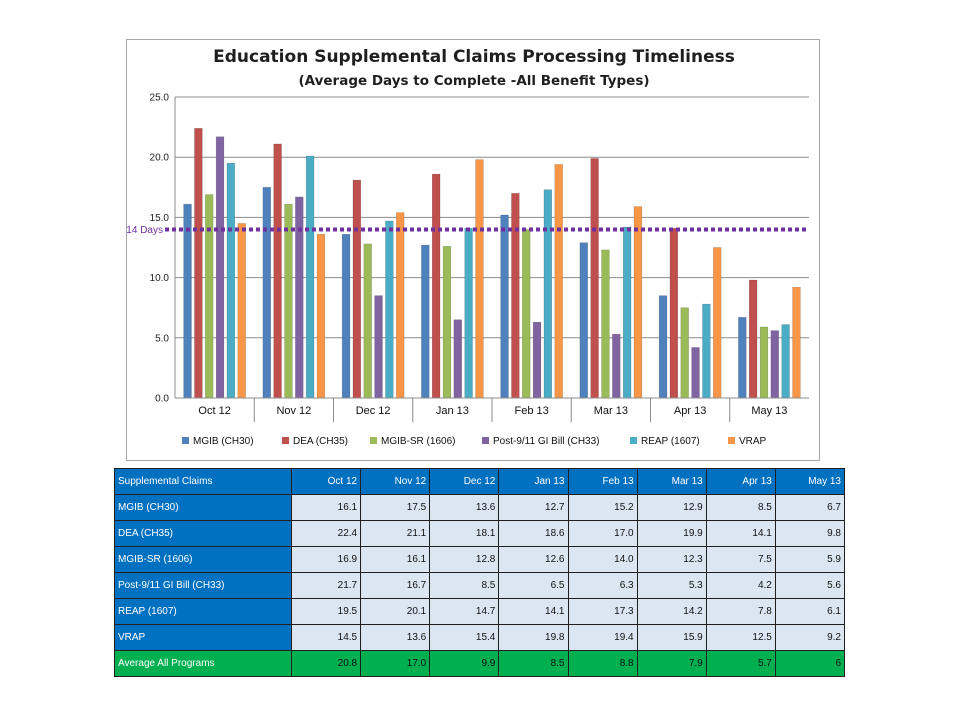  Describe the element at coordinates (602, 663) in the screenshot. I see `table-cell: 8.8` at that location.